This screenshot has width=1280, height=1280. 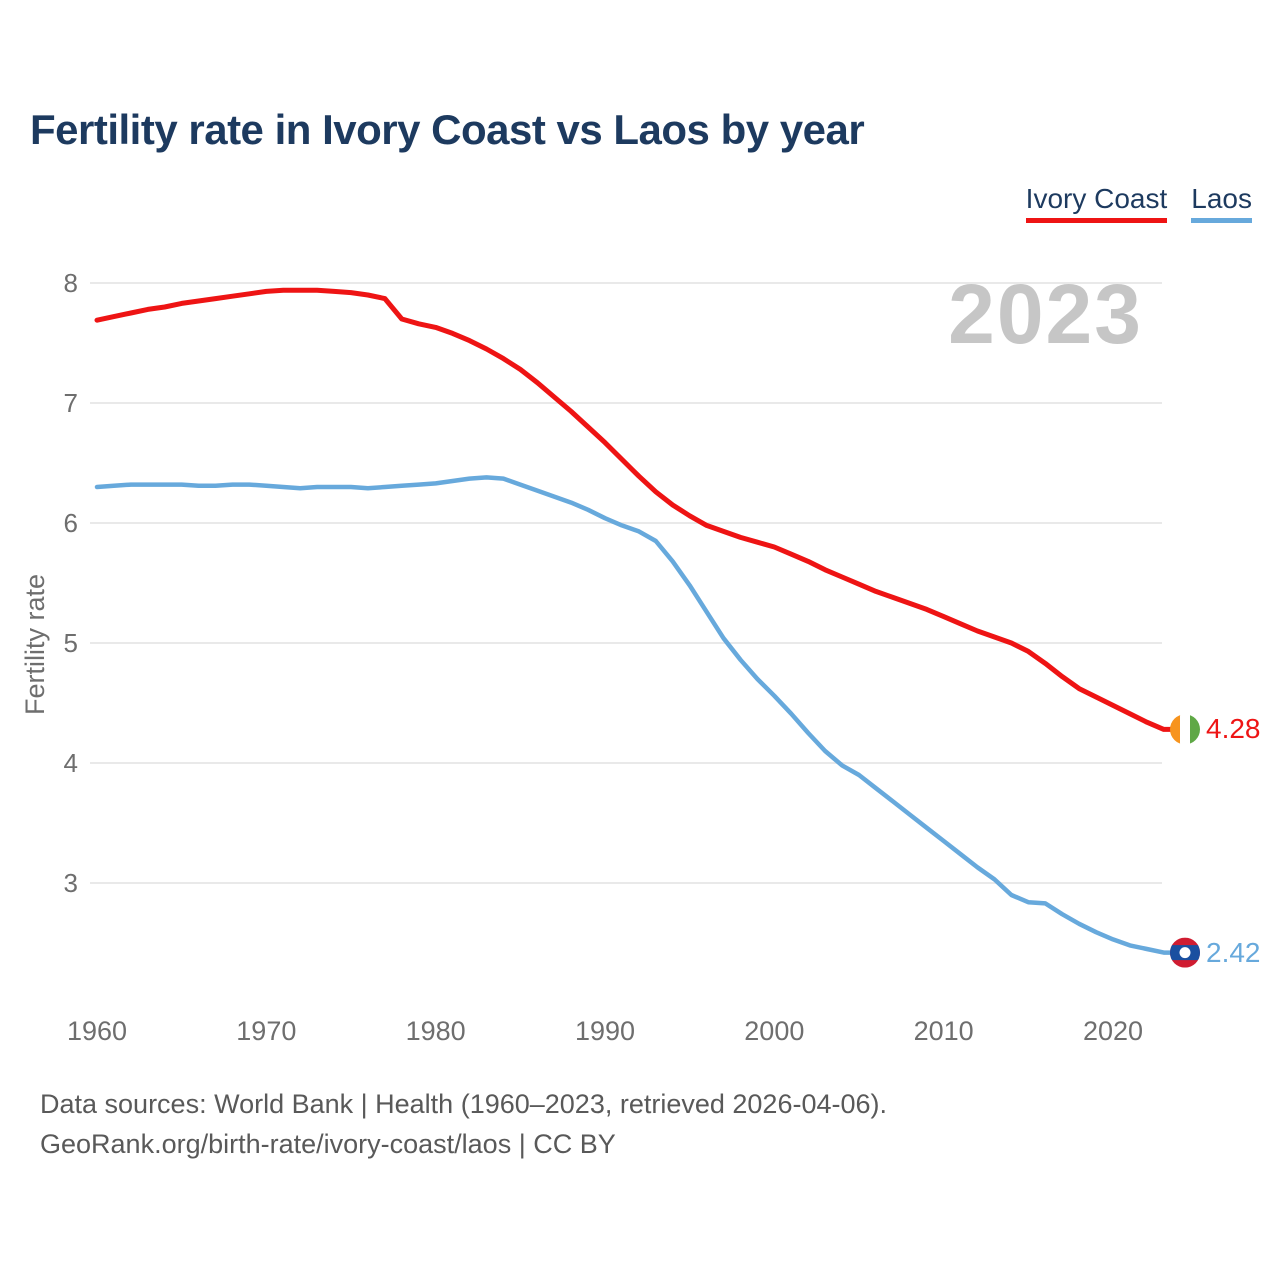 I want to click on legend: Ivory Coast Laos, so click(x=1138, y=203).